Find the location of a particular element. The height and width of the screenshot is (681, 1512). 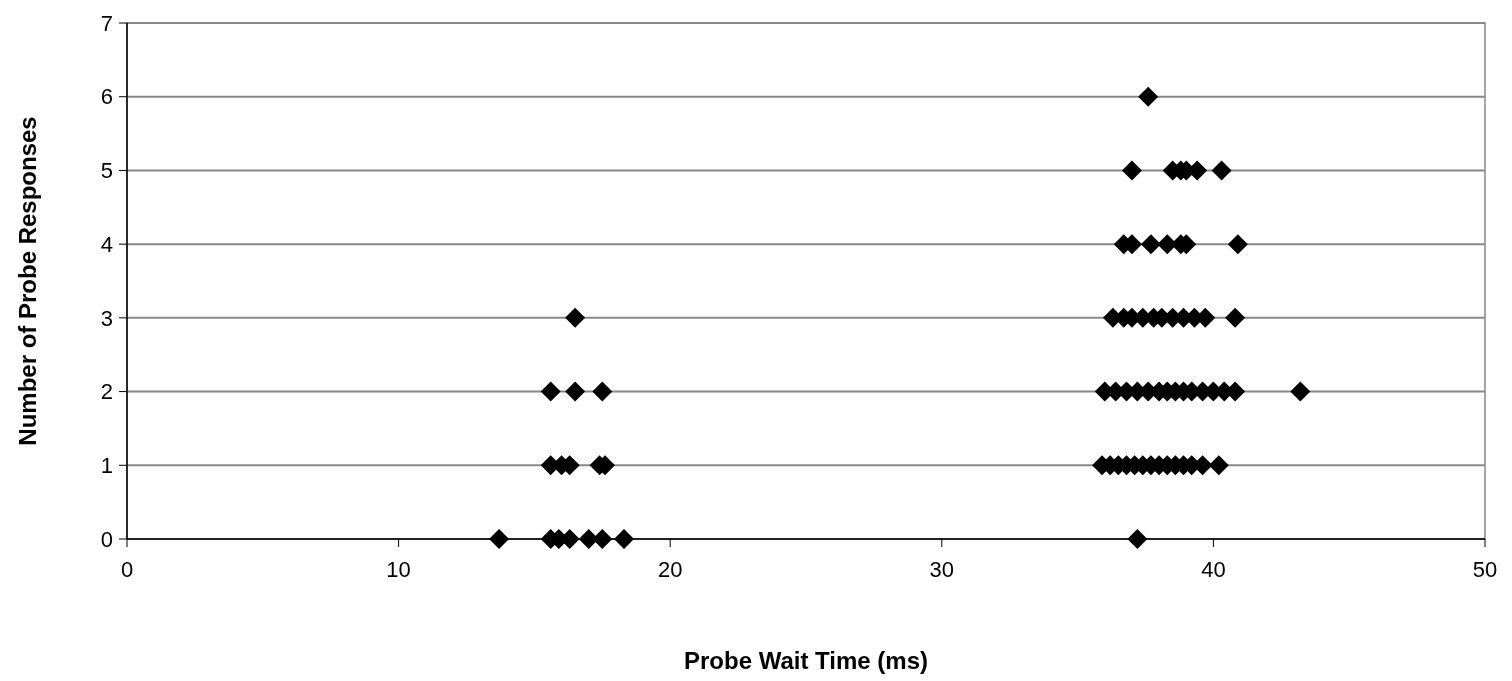

x-tick-label: 10 is located at coordinates (398, 569).